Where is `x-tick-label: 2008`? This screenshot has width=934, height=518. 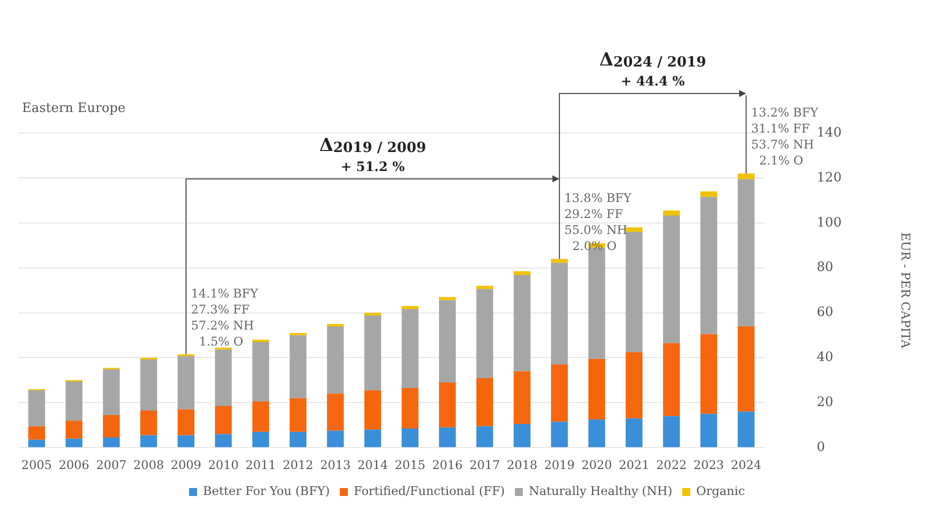 x-tick-label: 2008 is located at coordinates (148, 465).